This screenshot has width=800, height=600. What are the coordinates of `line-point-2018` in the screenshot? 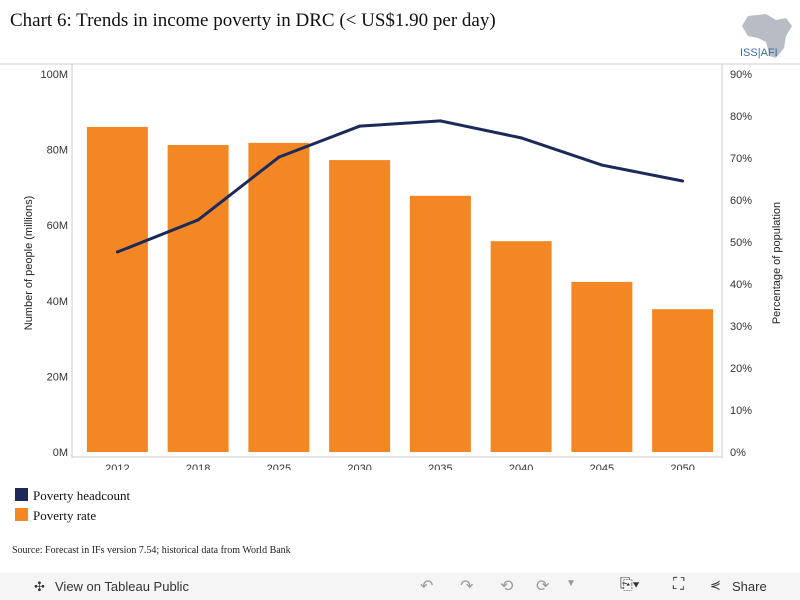 It's located at (198, 220).